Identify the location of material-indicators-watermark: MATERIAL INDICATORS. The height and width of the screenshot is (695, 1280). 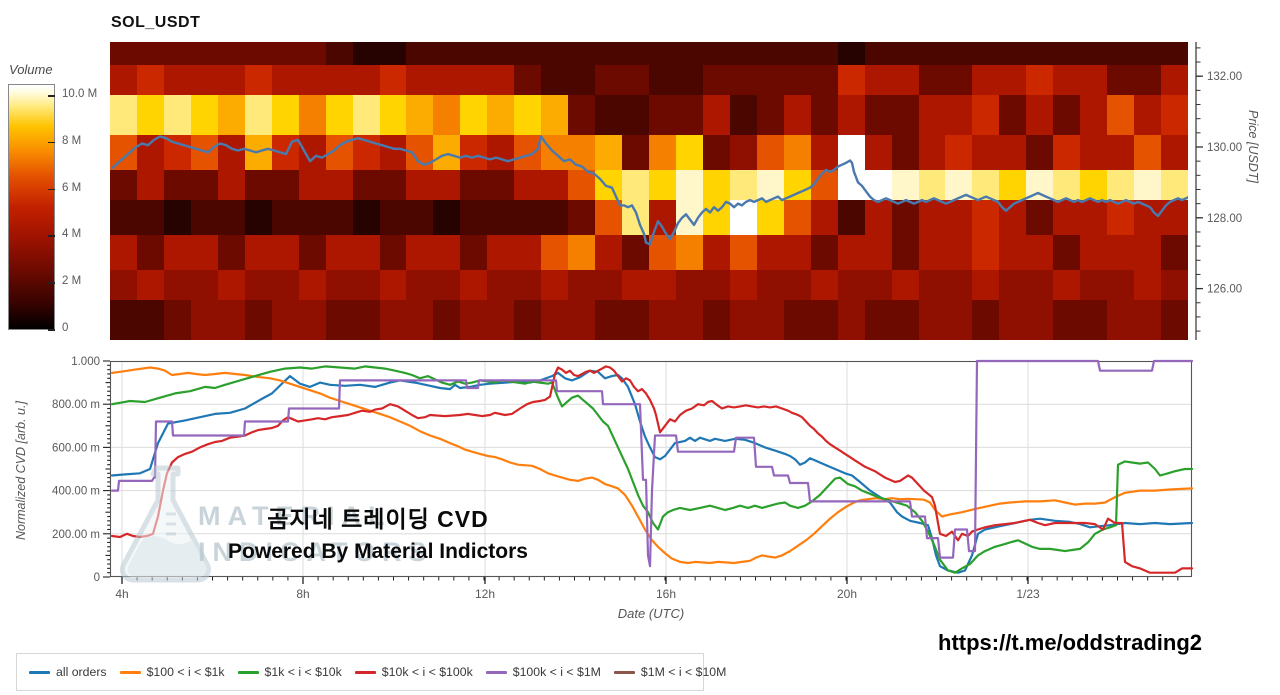
(312, 534).